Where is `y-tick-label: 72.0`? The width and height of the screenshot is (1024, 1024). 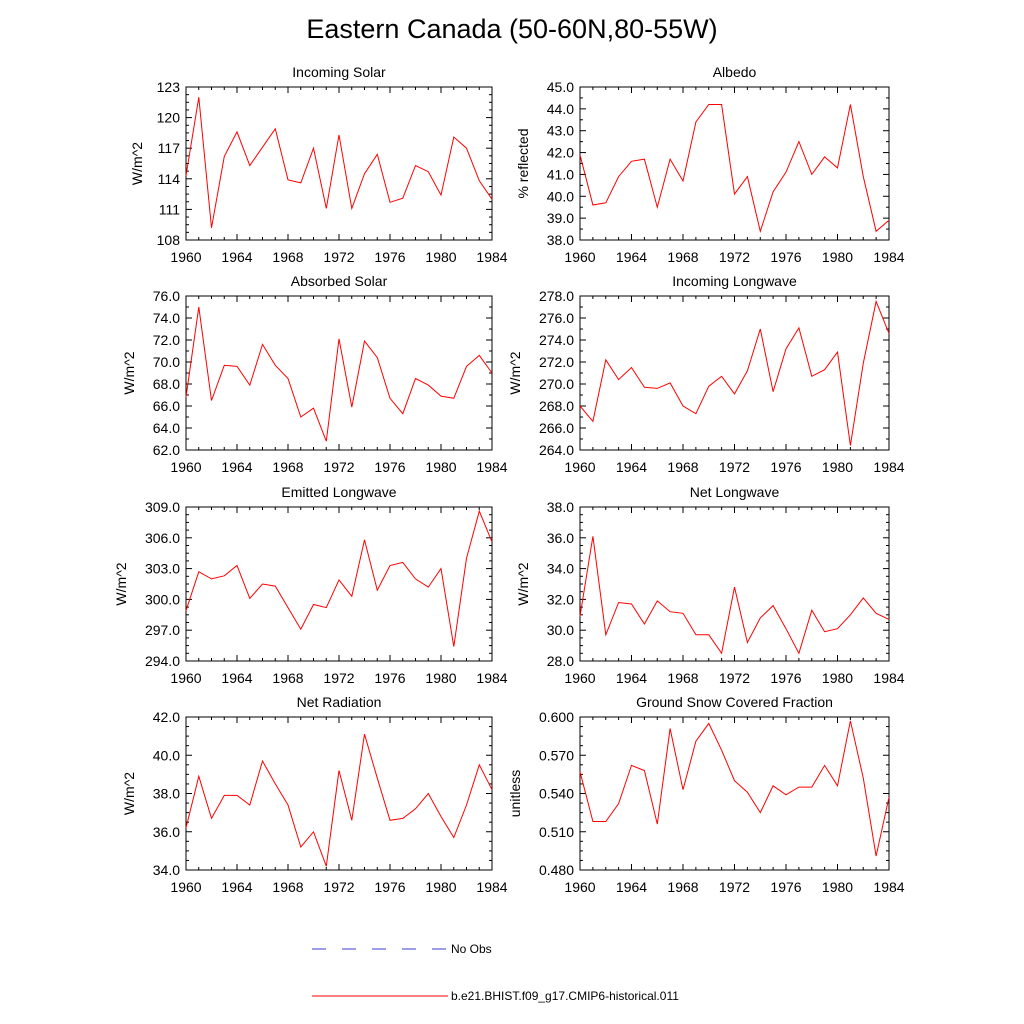 y-tick-label: 72.0 is located at coordinates (166, 340).